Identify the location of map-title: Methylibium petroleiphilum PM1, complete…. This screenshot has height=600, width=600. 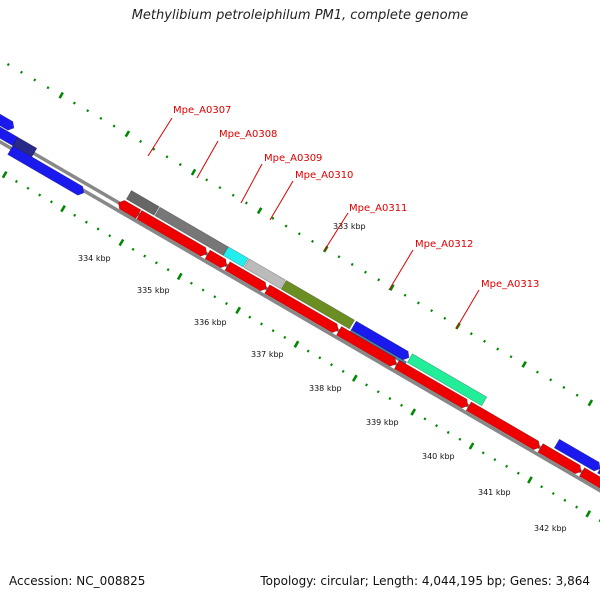
(300, 15).